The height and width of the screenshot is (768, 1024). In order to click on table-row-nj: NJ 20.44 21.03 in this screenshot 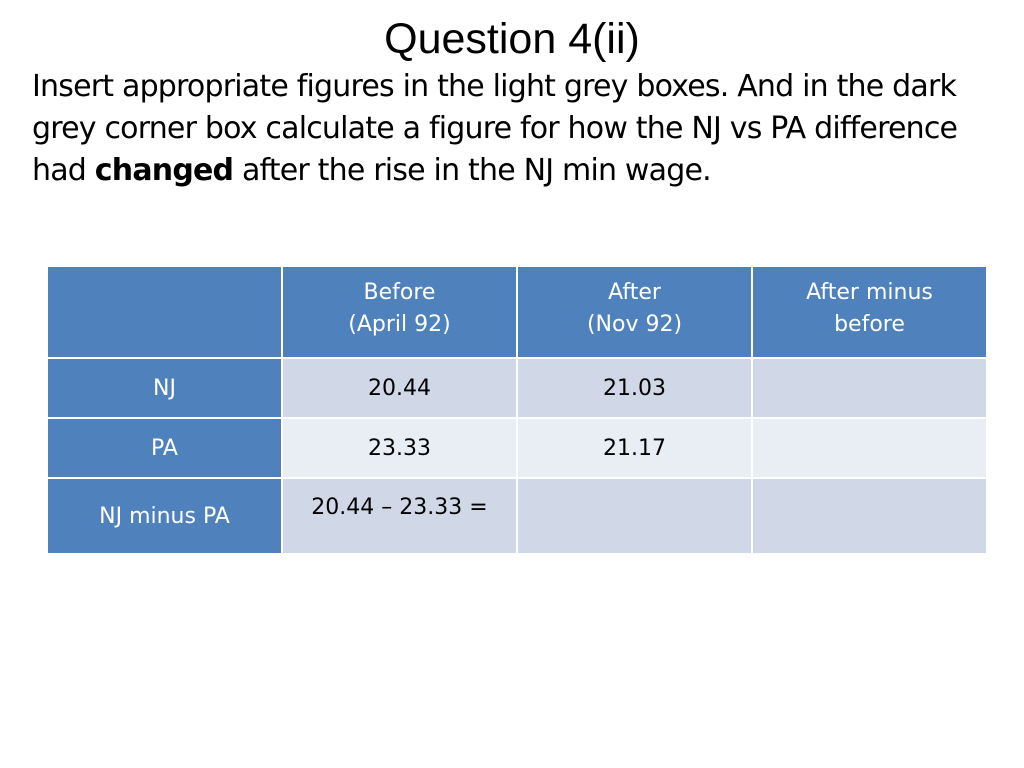, I will do `click(517, 388)`.